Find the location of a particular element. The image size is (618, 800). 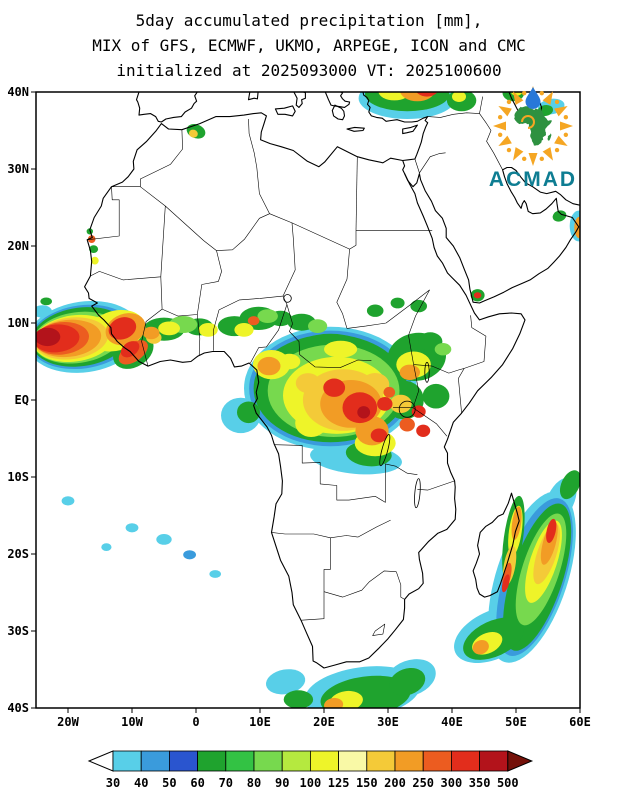

colorbar-tick-label: 30 is located at coordinates (113, 783).